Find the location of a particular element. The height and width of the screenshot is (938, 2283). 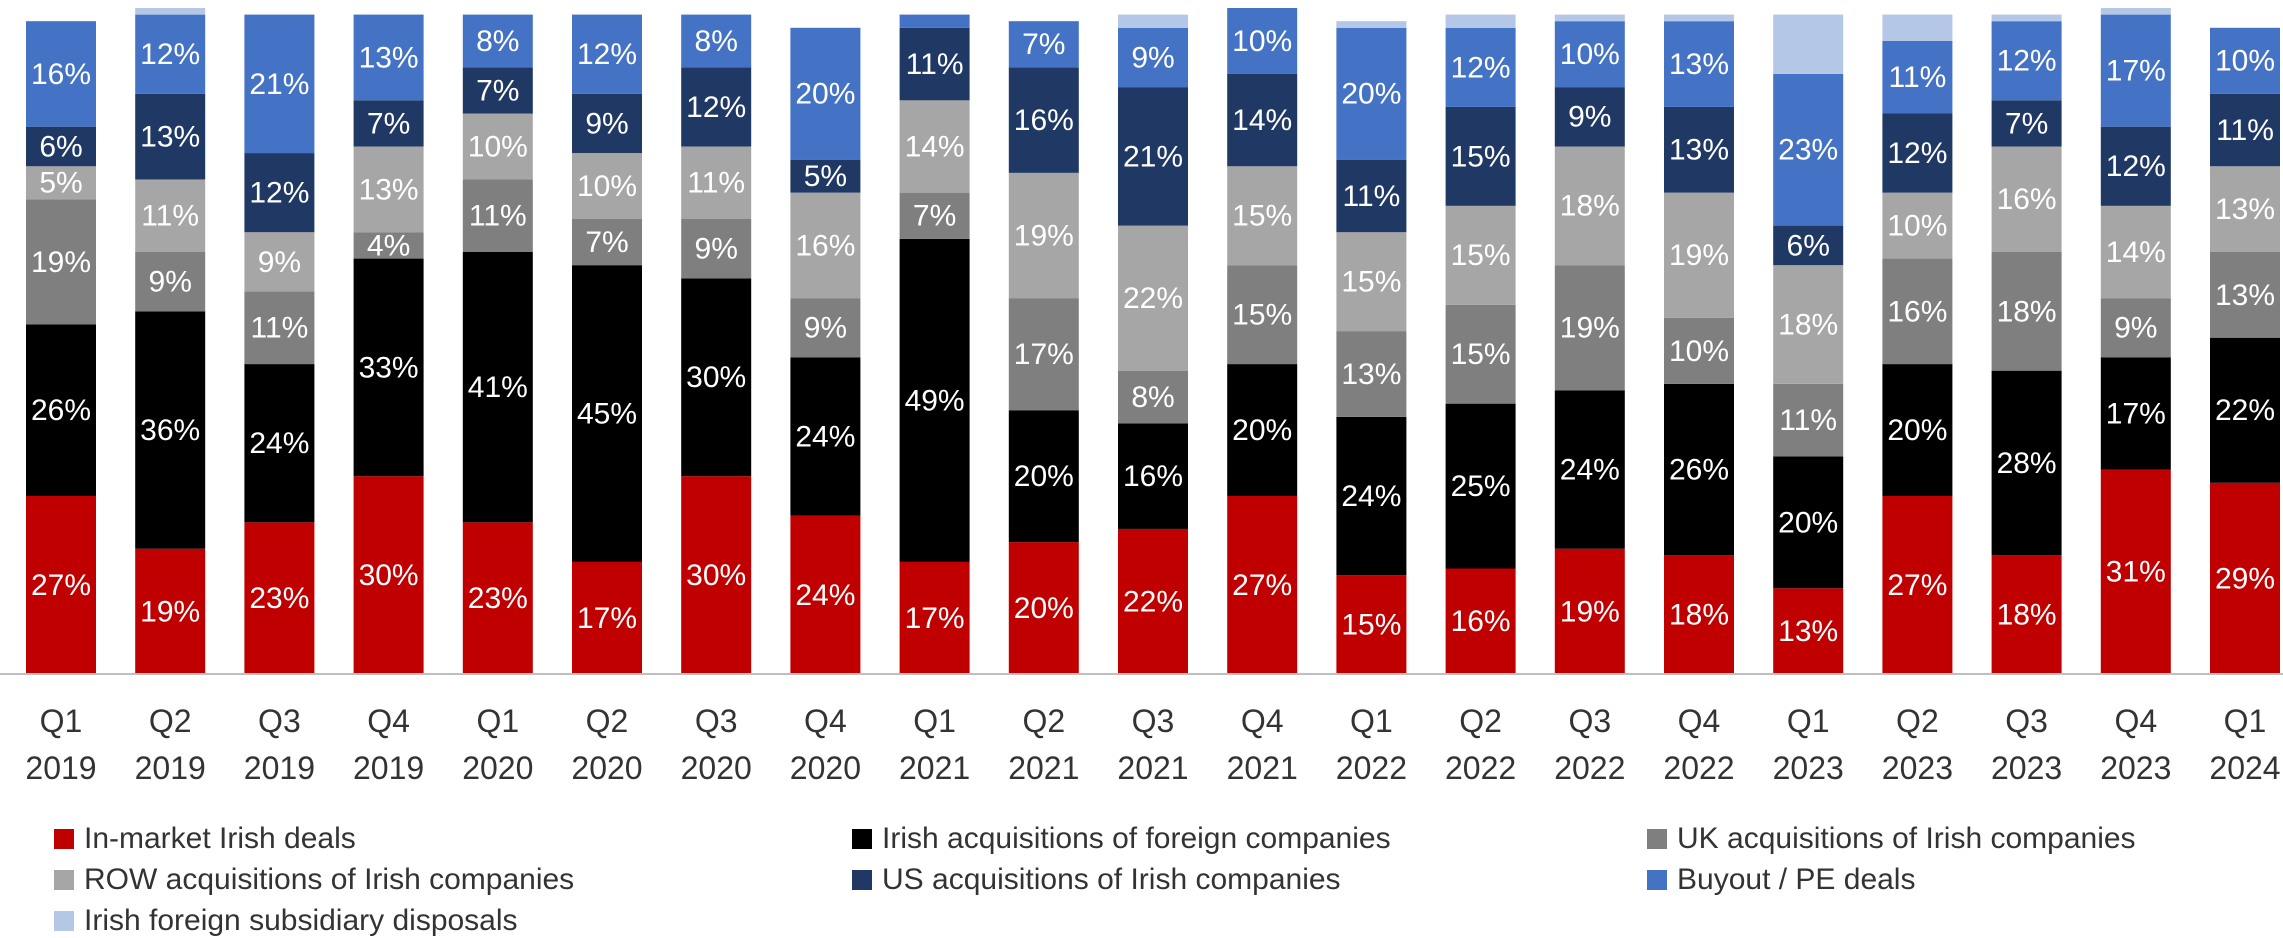

data-label: 16% is located at coordinates (61, 74).